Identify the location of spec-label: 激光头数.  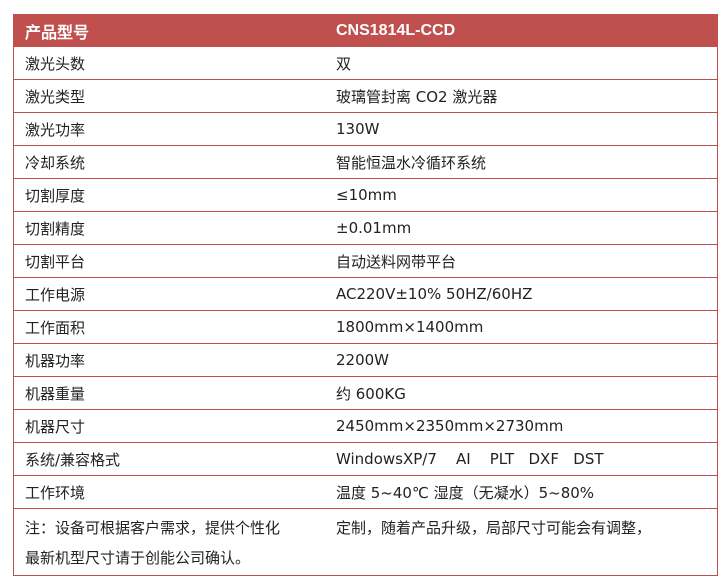
(169, 63).